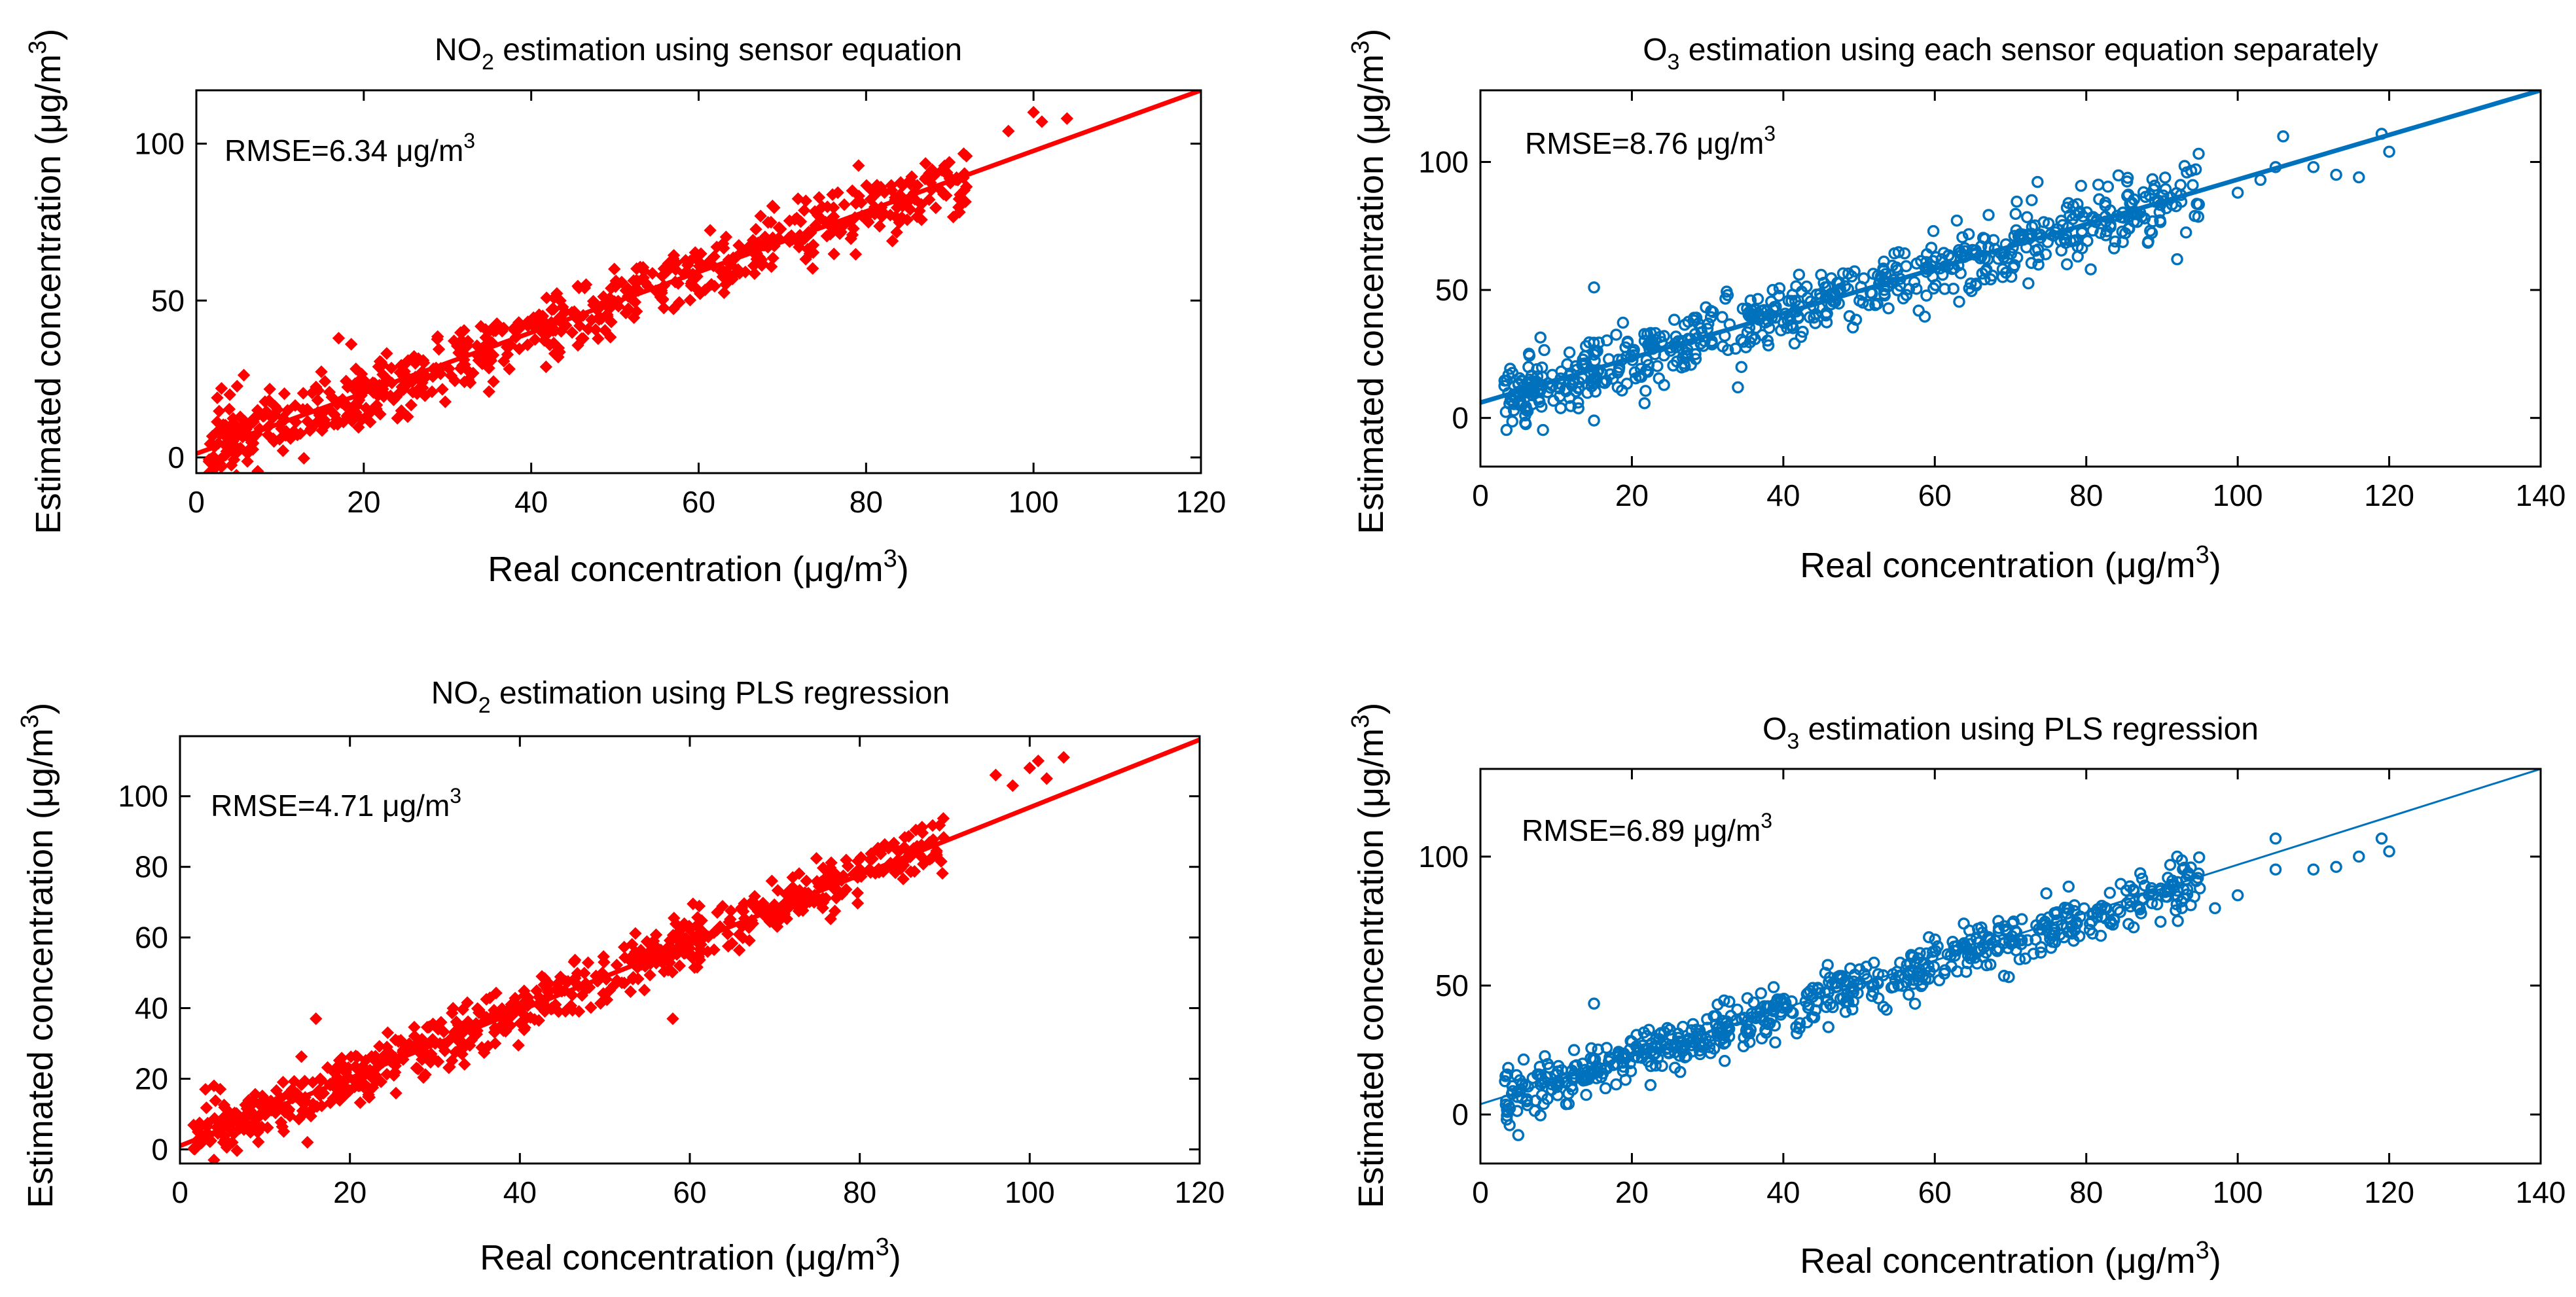 This screenshot has width=2576, height=1297. Describe the element at coordinates (1935, 495) in the screenshot. I see `x-tick-label: 60` at that location.